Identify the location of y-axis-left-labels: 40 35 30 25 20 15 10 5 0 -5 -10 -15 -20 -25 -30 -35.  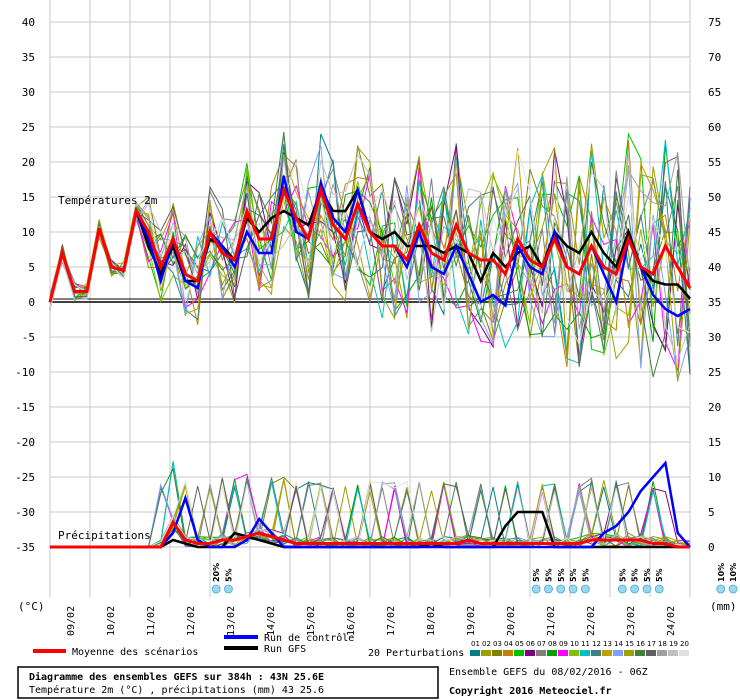
(25, 285).